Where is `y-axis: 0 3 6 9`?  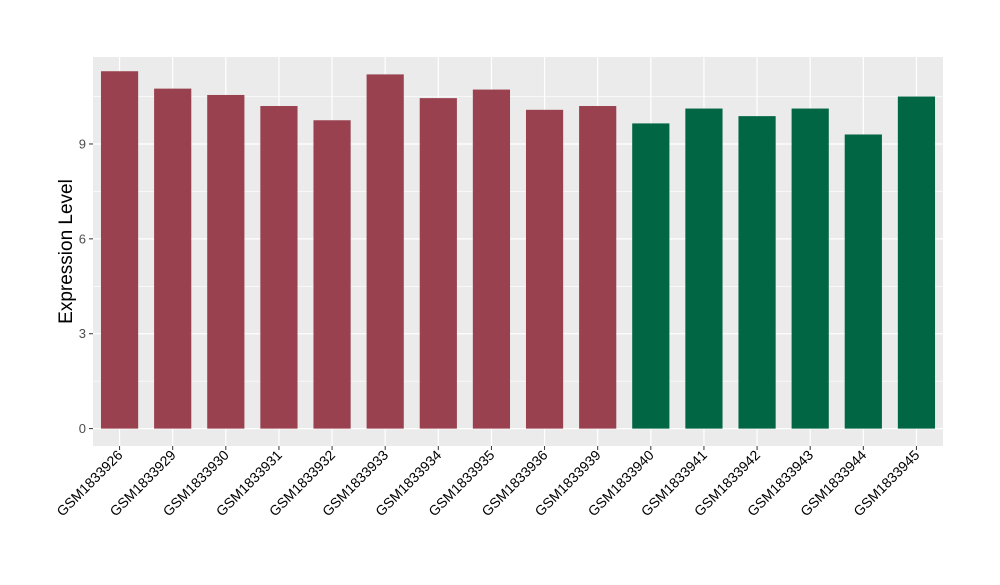 y-axis: 0 3 6 9 is located at coordinates (86, 286).